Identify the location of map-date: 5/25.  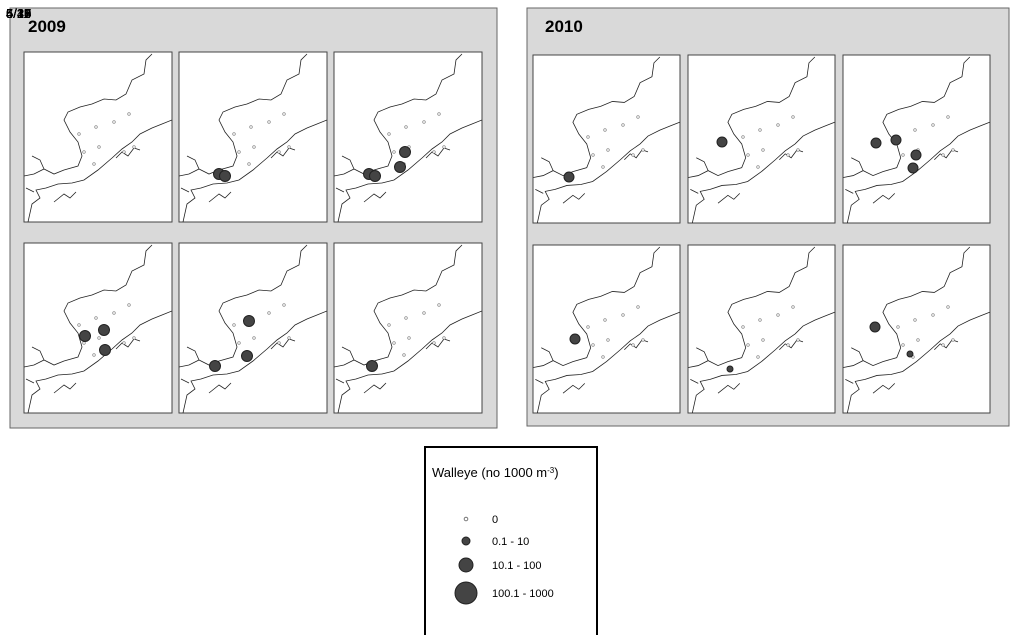
(18, 13).